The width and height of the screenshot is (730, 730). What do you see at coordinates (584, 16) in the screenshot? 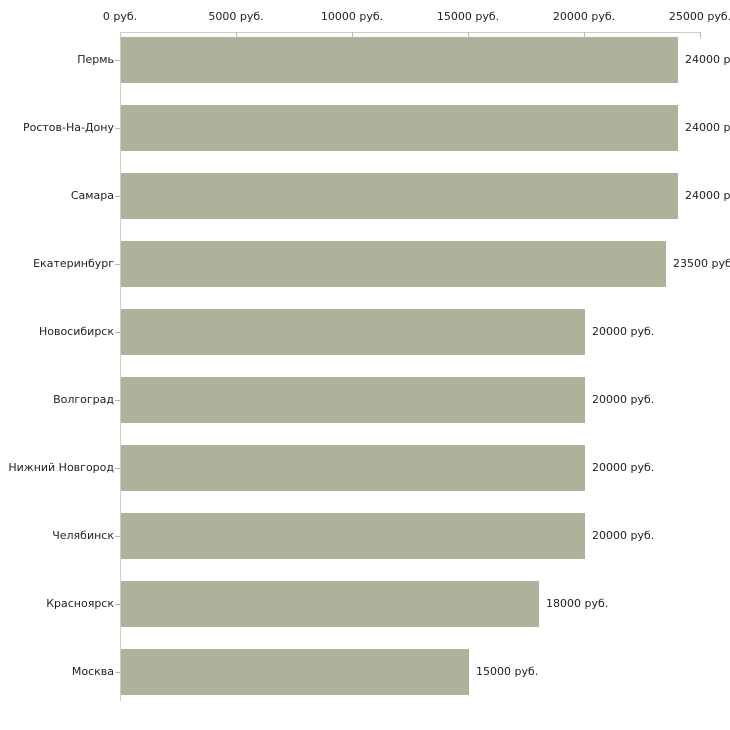
I see `x-axis-tick-label: 20000 руб.` at bounding box center [584, 16].